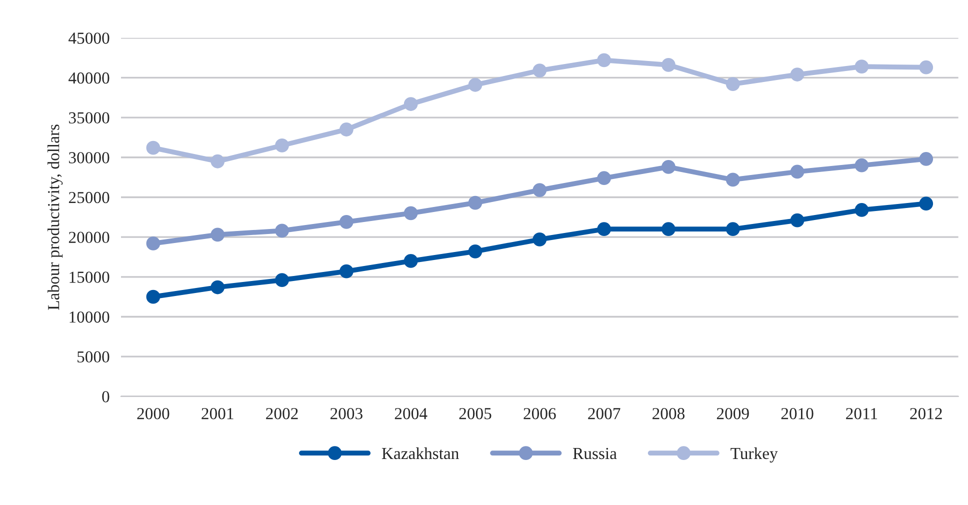  I want to click on x-tick-label: 2010, so click(797, 414).